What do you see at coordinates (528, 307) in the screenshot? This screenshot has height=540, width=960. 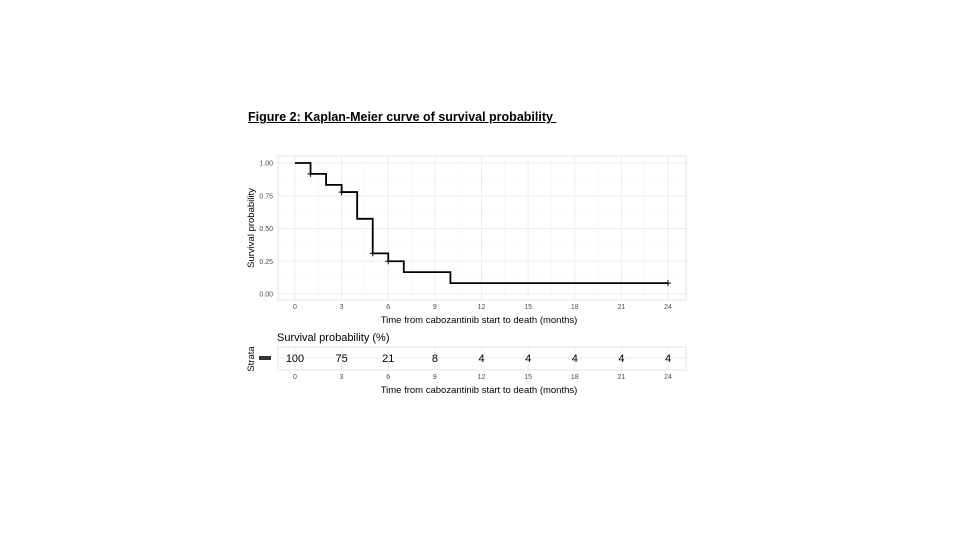 I see `km-x-tick-label: 15` at bounding box center [528, 307].